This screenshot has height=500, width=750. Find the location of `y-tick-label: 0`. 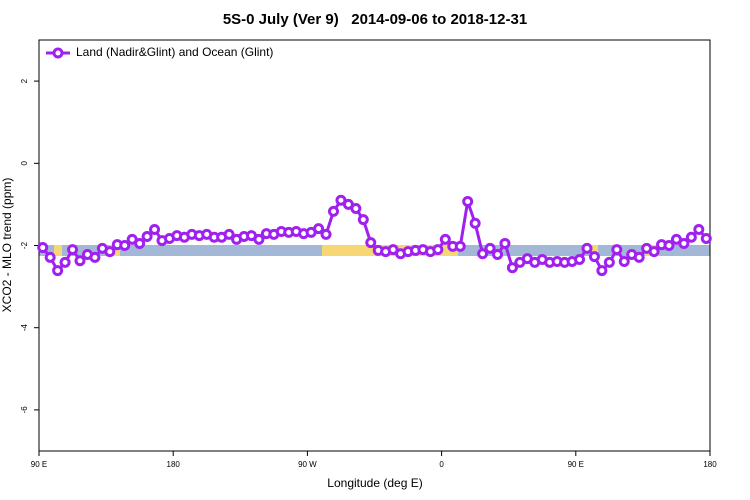

y-tick-label: 0 is located at coordinates (24, 163).